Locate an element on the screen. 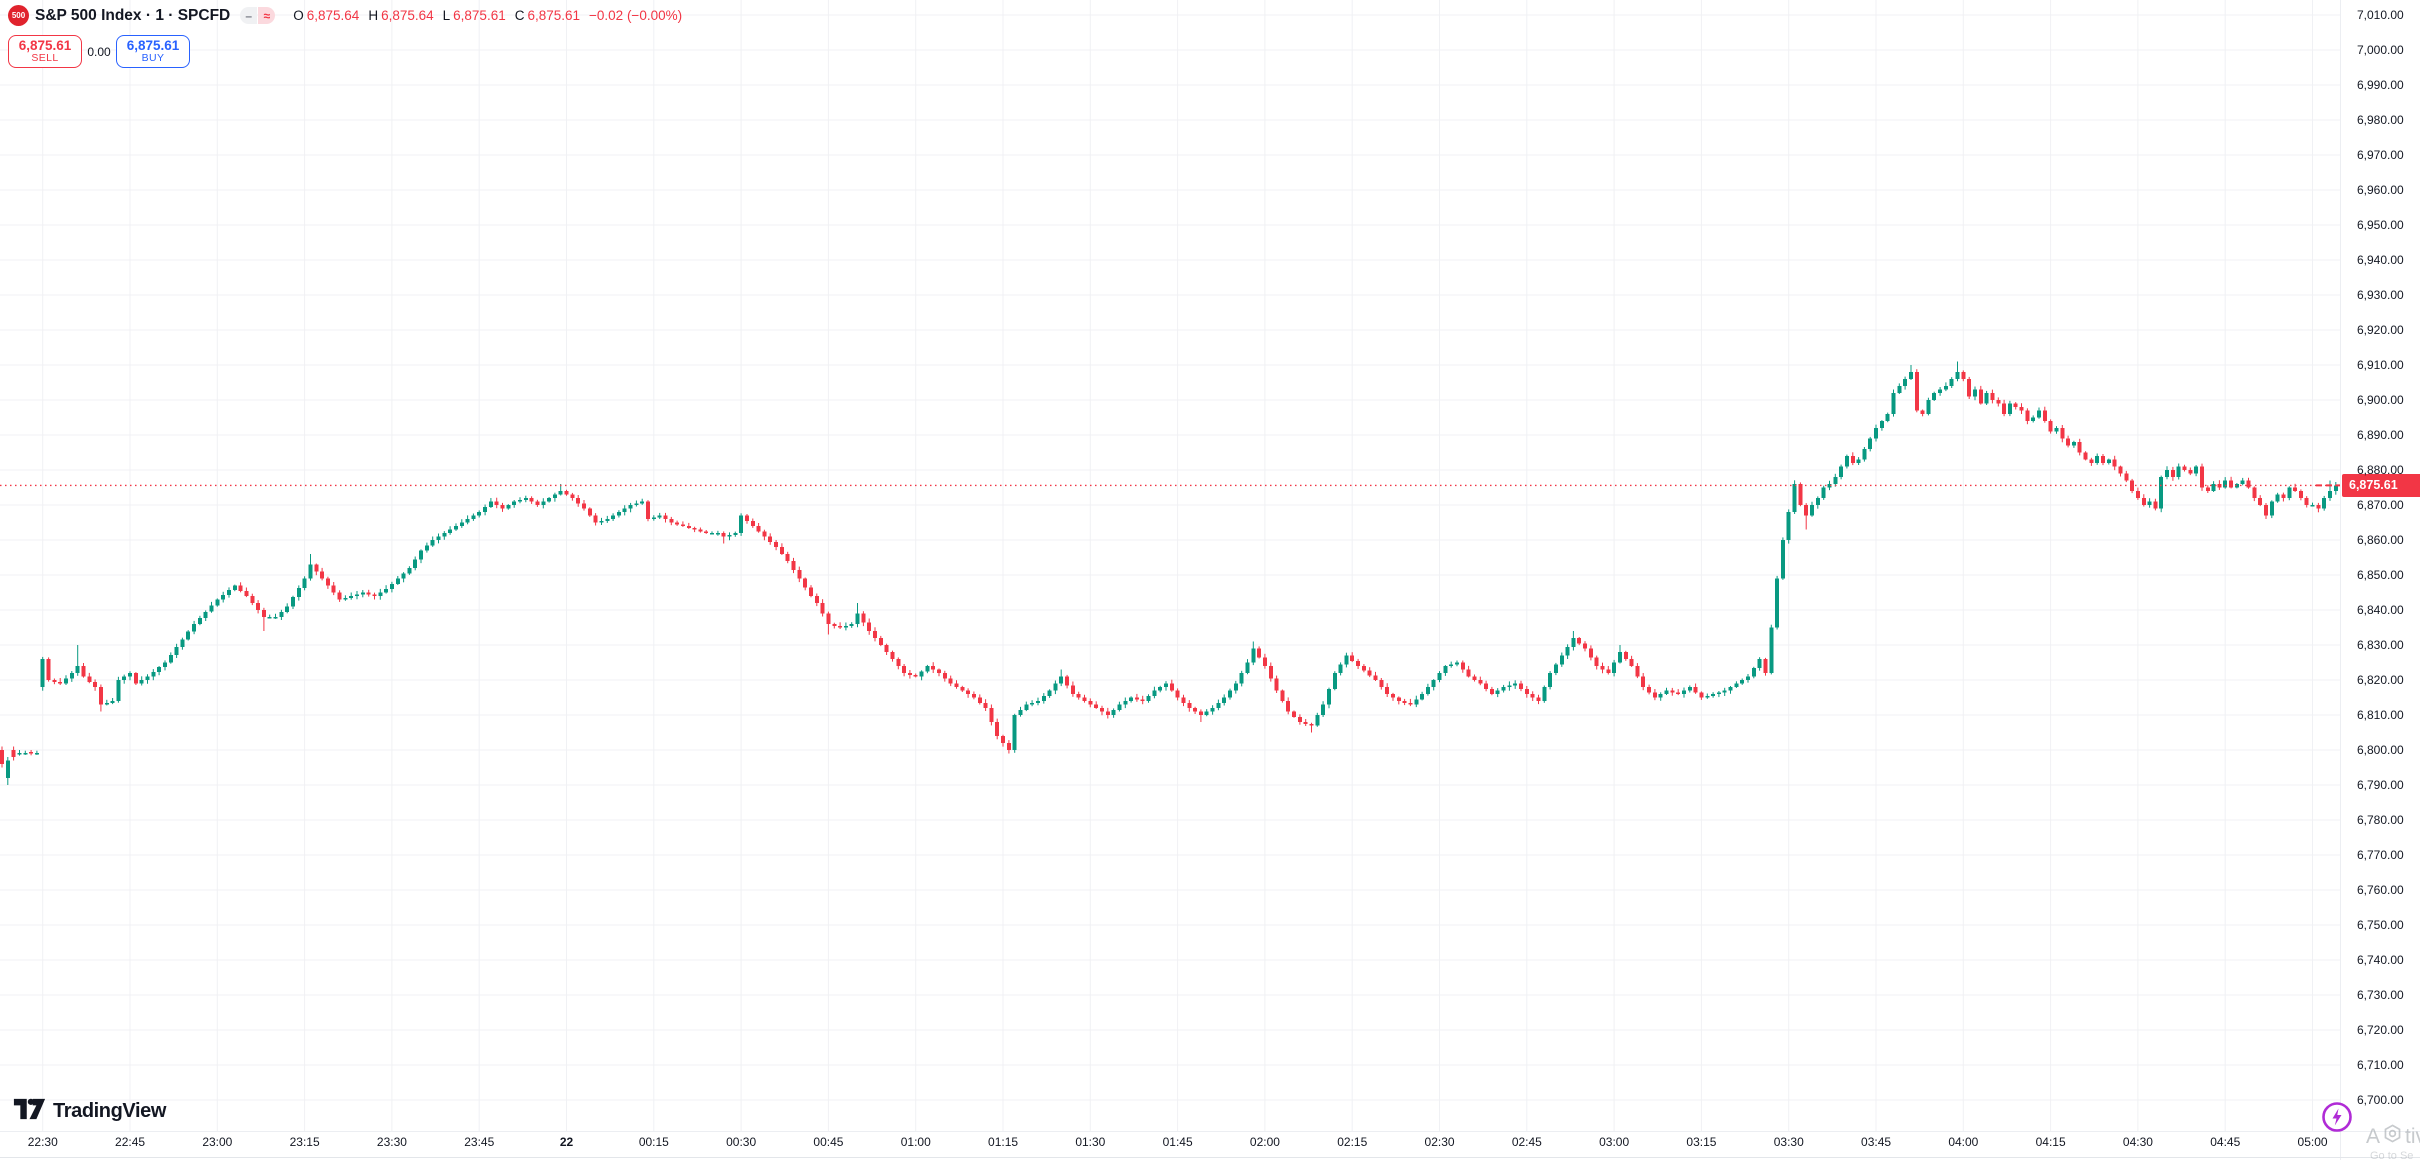 The height and width of the screenshot is (1160, 2420). legend-chips: – ≈ is located at coordinates (258, 15).